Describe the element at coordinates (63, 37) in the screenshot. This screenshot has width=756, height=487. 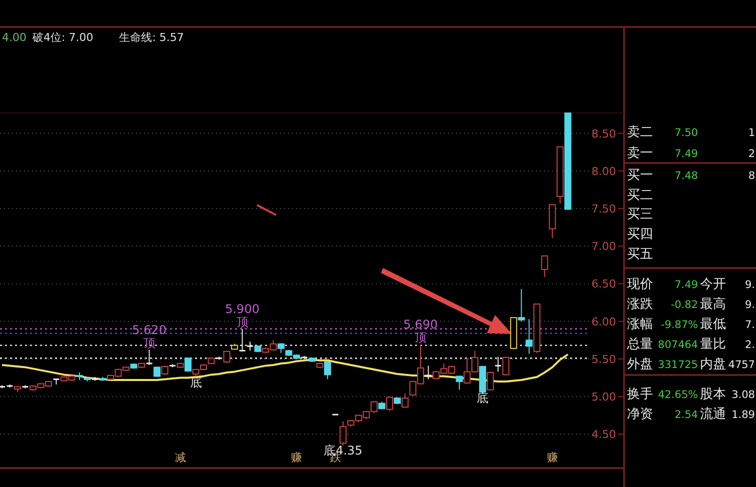
I see `text: 破4位: 7.00` at that location.